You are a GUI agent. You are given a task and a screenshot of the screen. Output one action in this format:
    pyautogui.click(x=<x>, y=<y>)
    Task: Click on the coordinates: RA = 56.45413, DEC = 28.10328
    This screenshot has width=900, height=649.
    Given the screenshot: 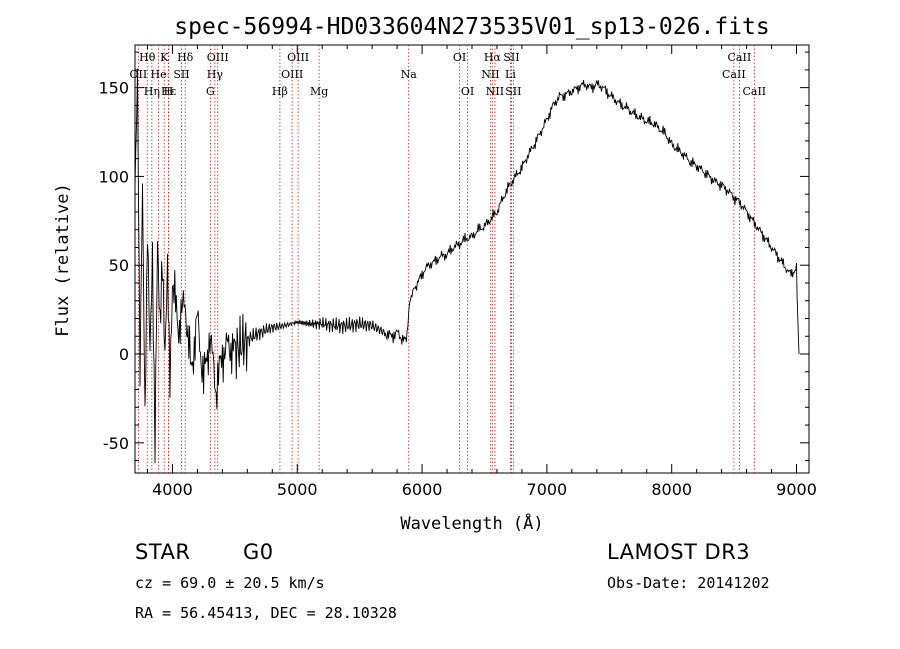 What is the action you would take?
    pyautogui.click(x=266, y=613)
    